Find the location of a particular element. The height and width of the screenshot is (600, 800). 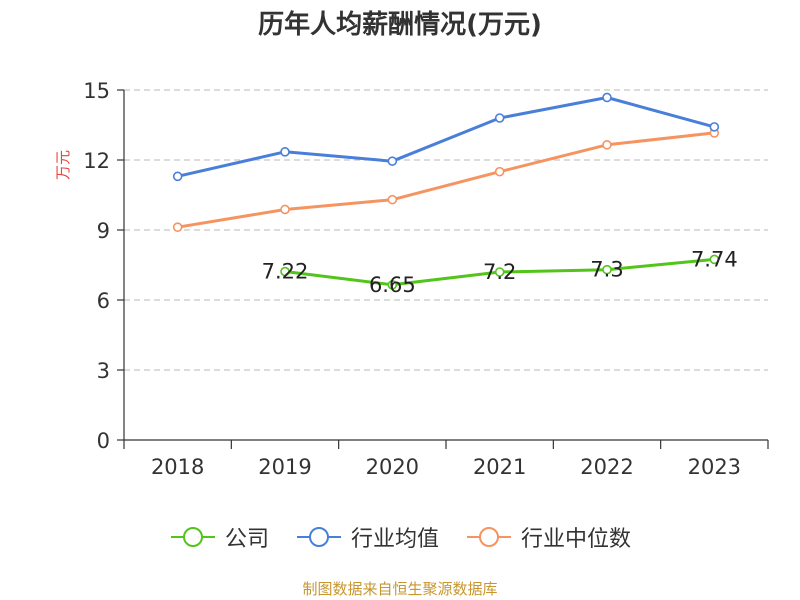

x-tick-label-2022: 2022 is located at coordinates (606, 467).